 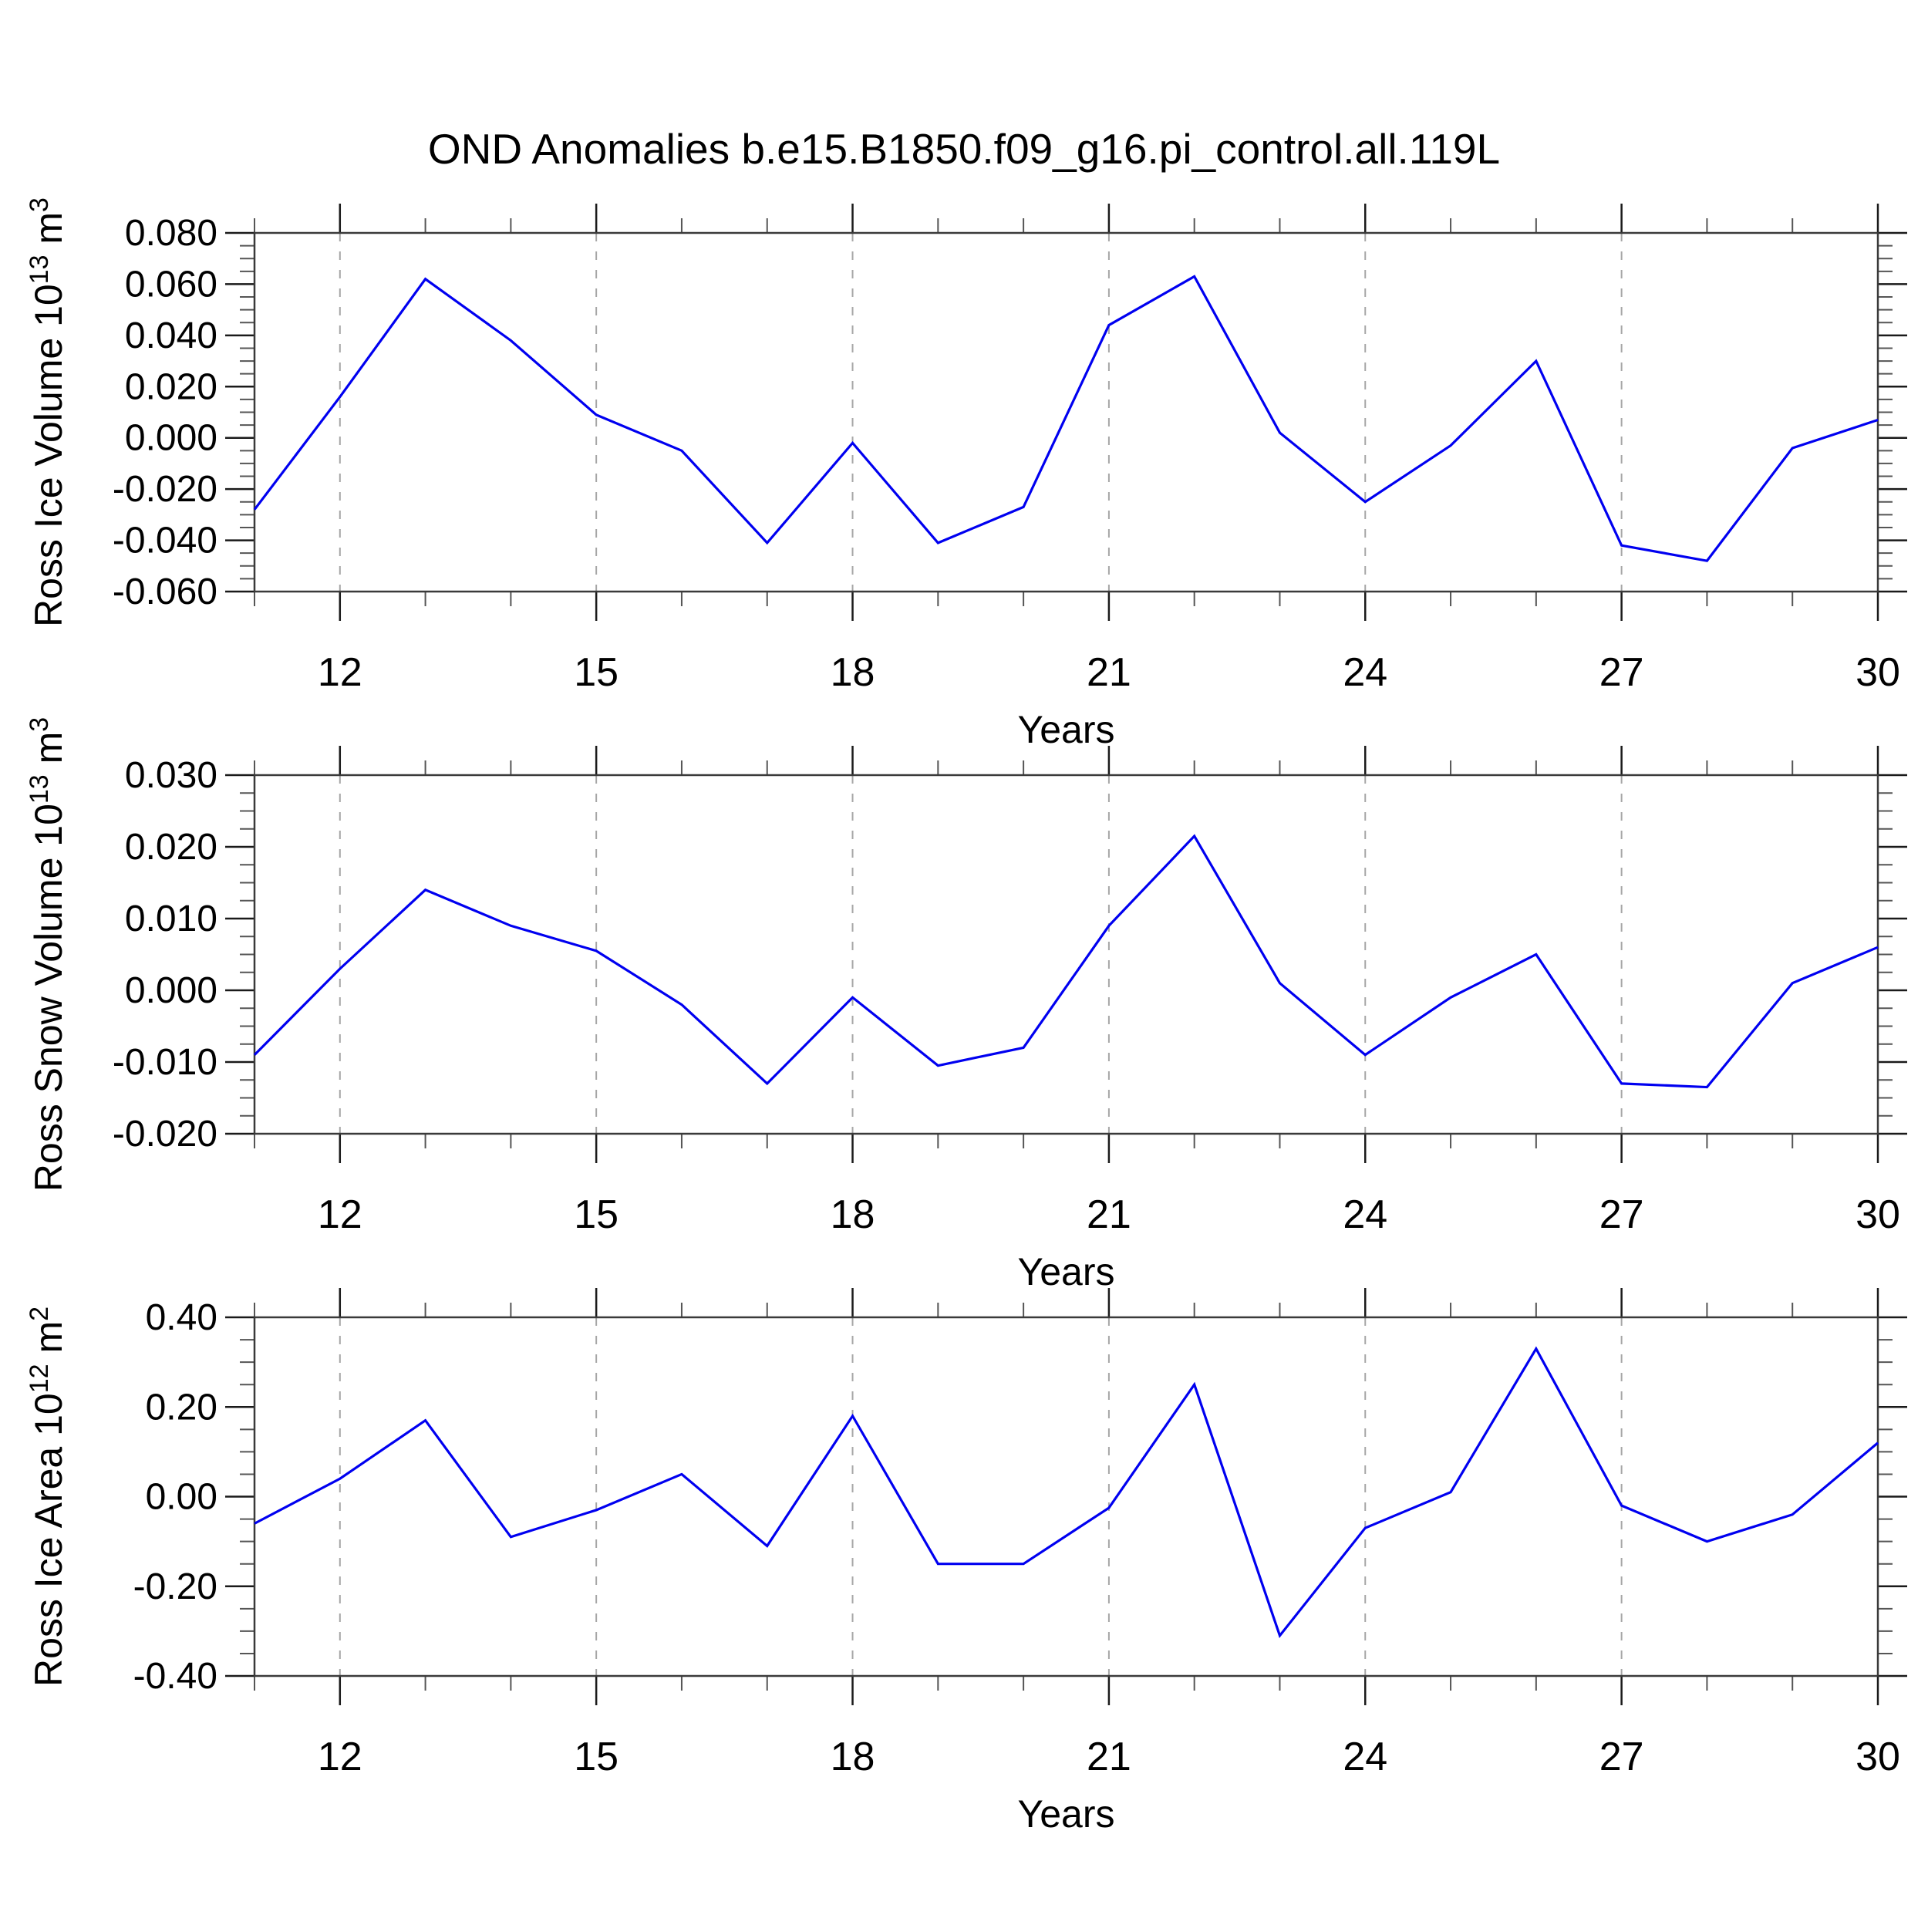 What do you see at coordinates (47, 1497) in the screenshot?
I see `y-axis-title: Ross Ice Area 1012 m2` at bounding box center [47, 1497].